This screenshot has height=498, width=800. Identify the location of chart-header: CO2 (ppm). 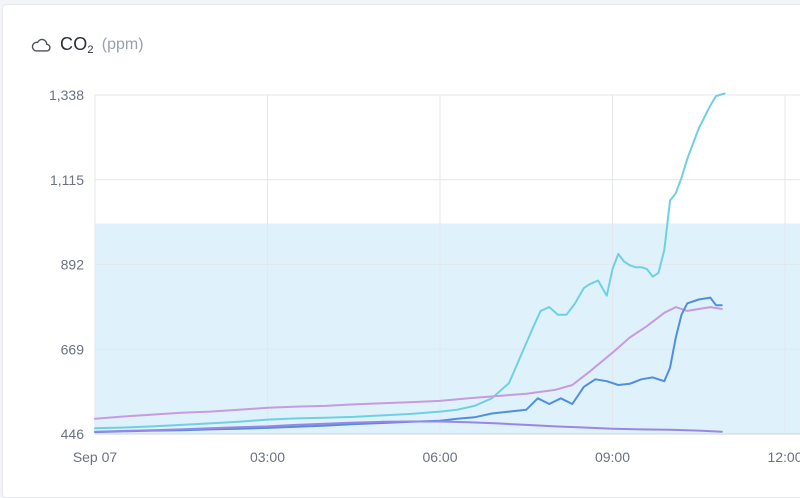
(87, 45).